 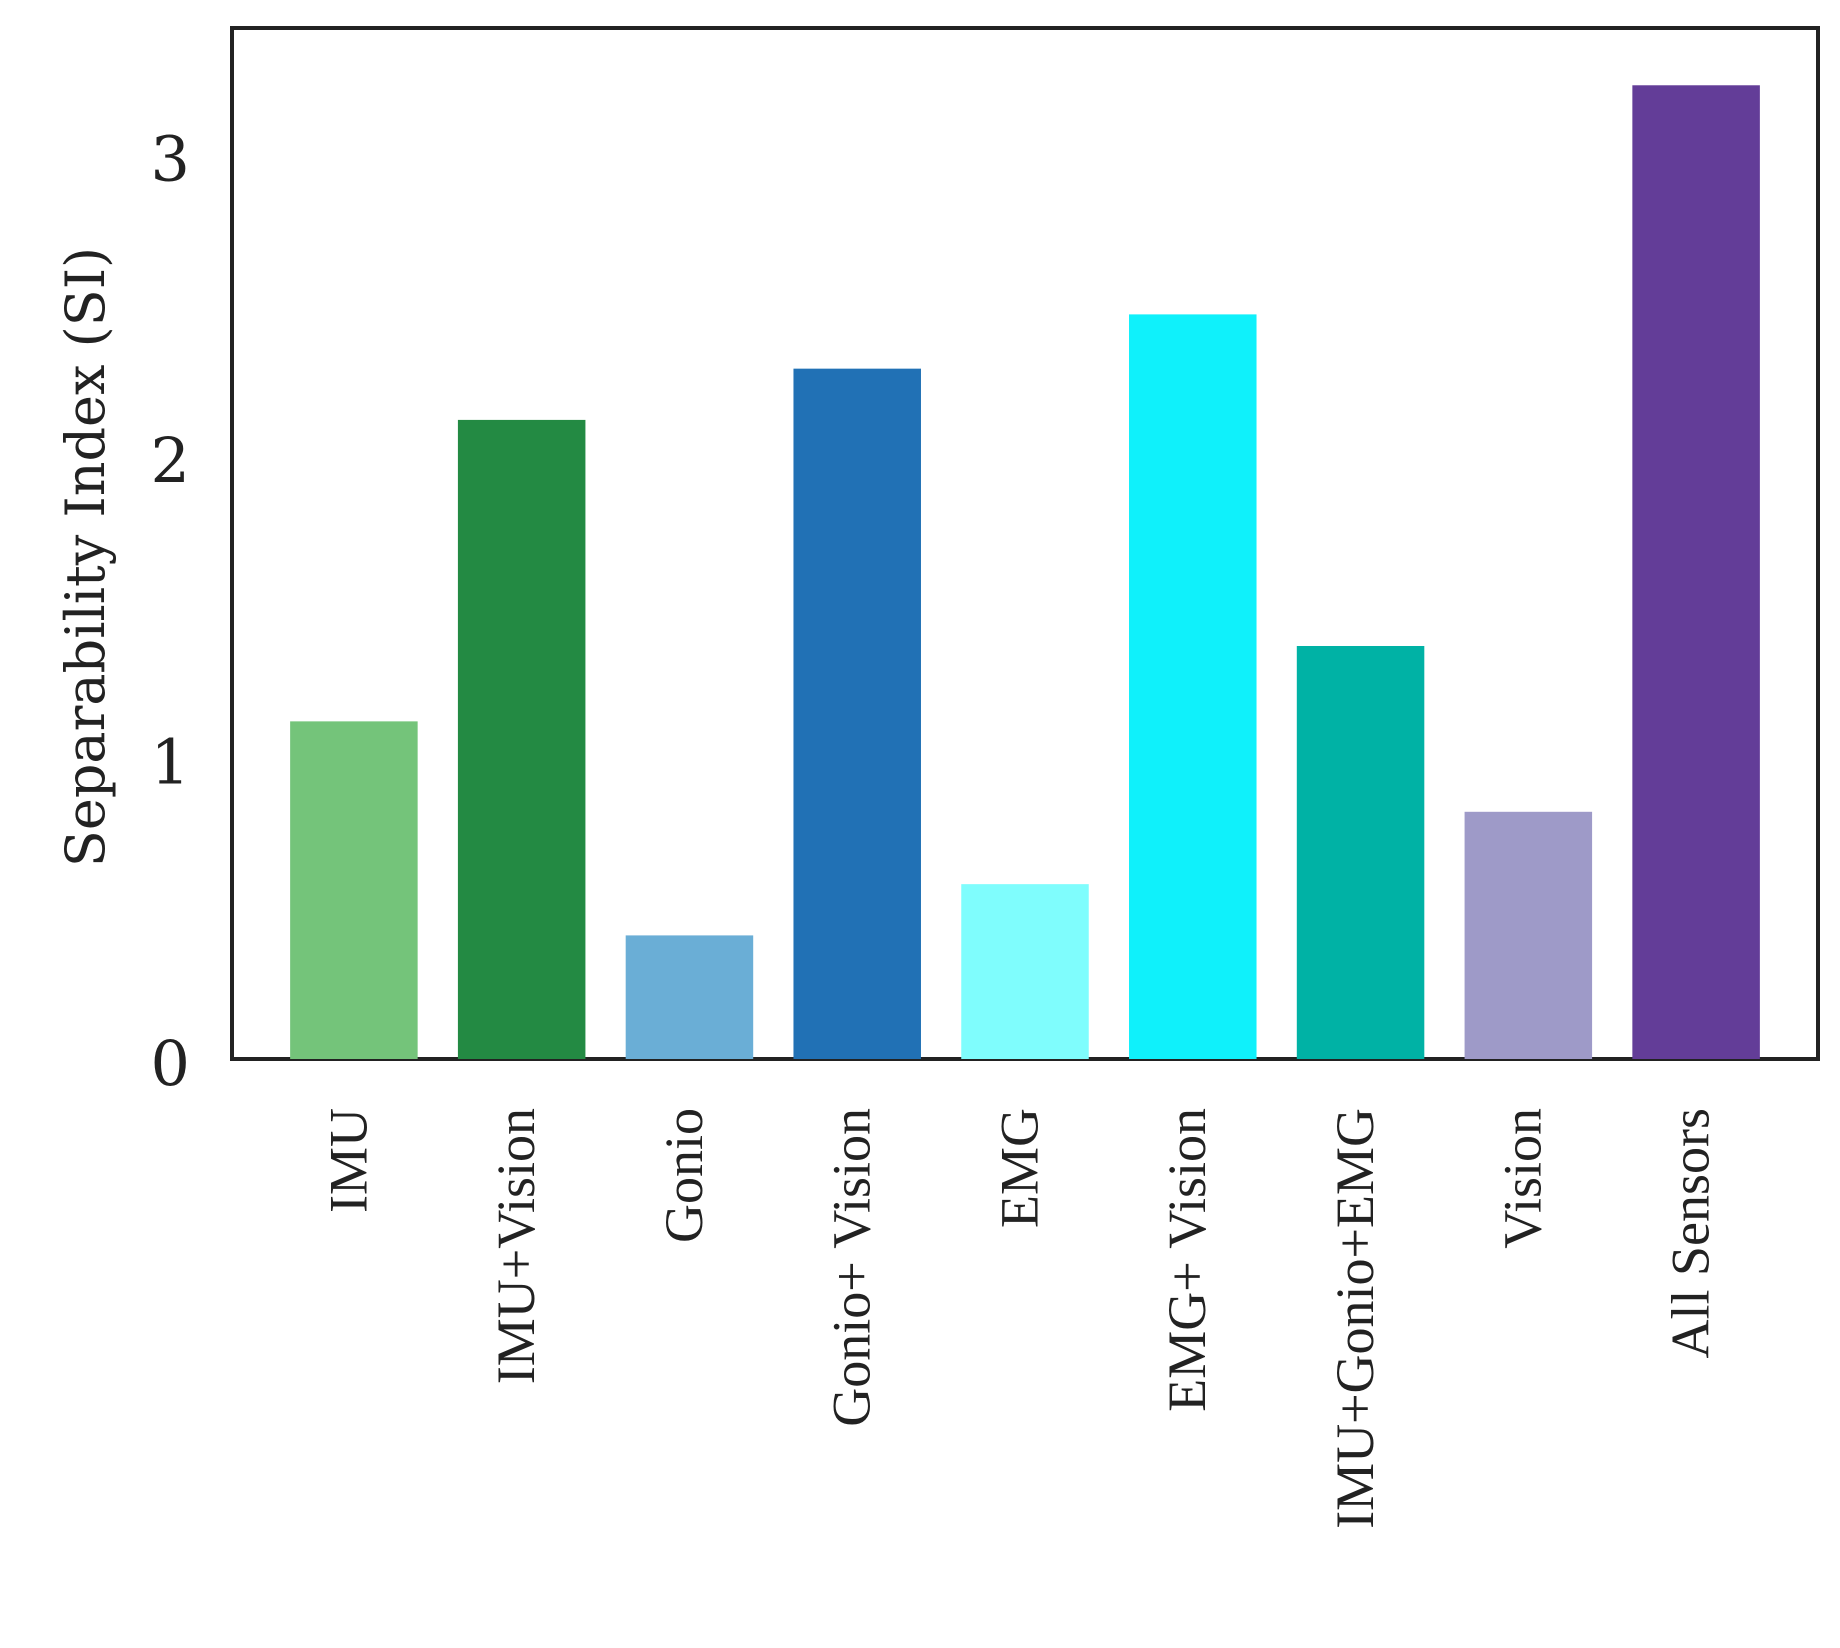 What do you see at coordinates (689, 997) in the screenshot?
I see `bar-gonio` at bounding box center [689, 997].